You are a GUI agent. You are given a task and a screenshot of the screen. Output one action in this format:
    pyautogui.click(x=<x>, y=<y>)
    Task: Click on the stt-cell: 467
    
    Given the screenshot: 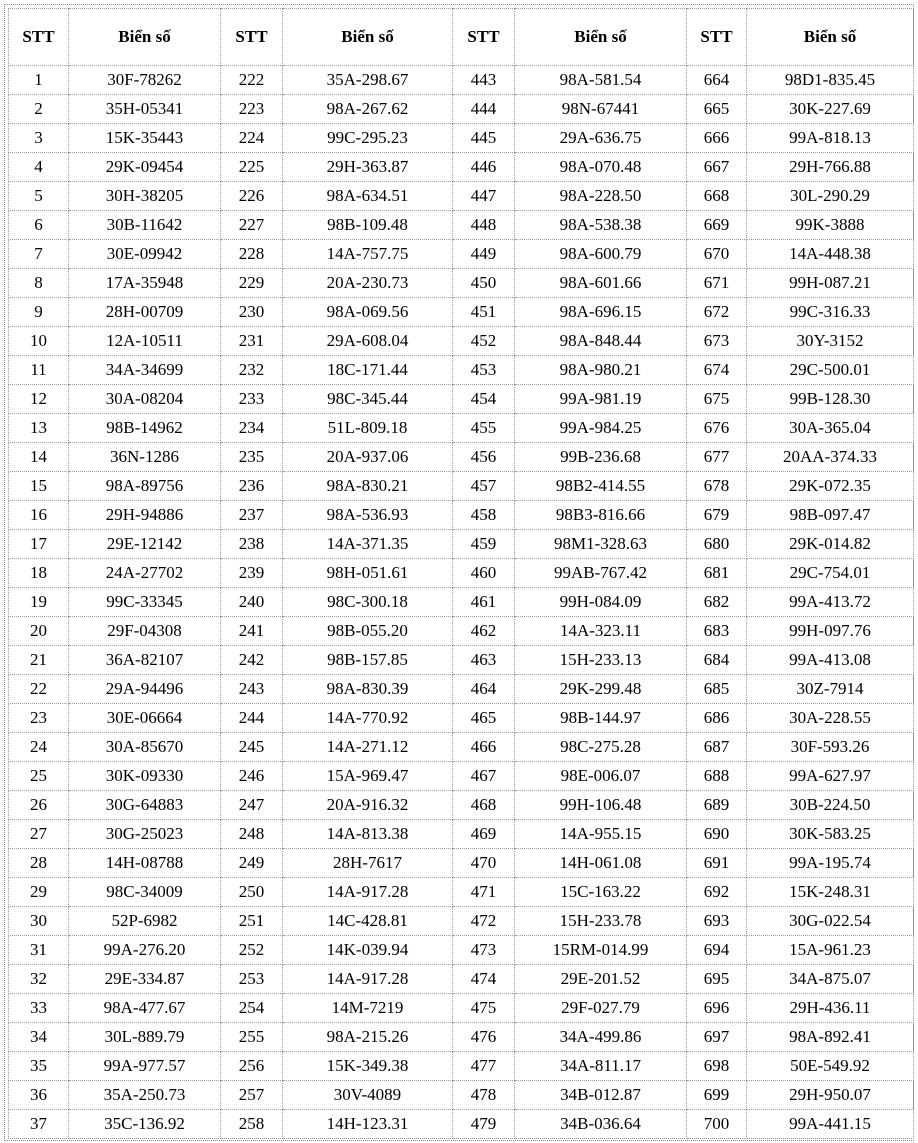 What is the action you would take?
    pyautogui.click(x=483, y=776)
    